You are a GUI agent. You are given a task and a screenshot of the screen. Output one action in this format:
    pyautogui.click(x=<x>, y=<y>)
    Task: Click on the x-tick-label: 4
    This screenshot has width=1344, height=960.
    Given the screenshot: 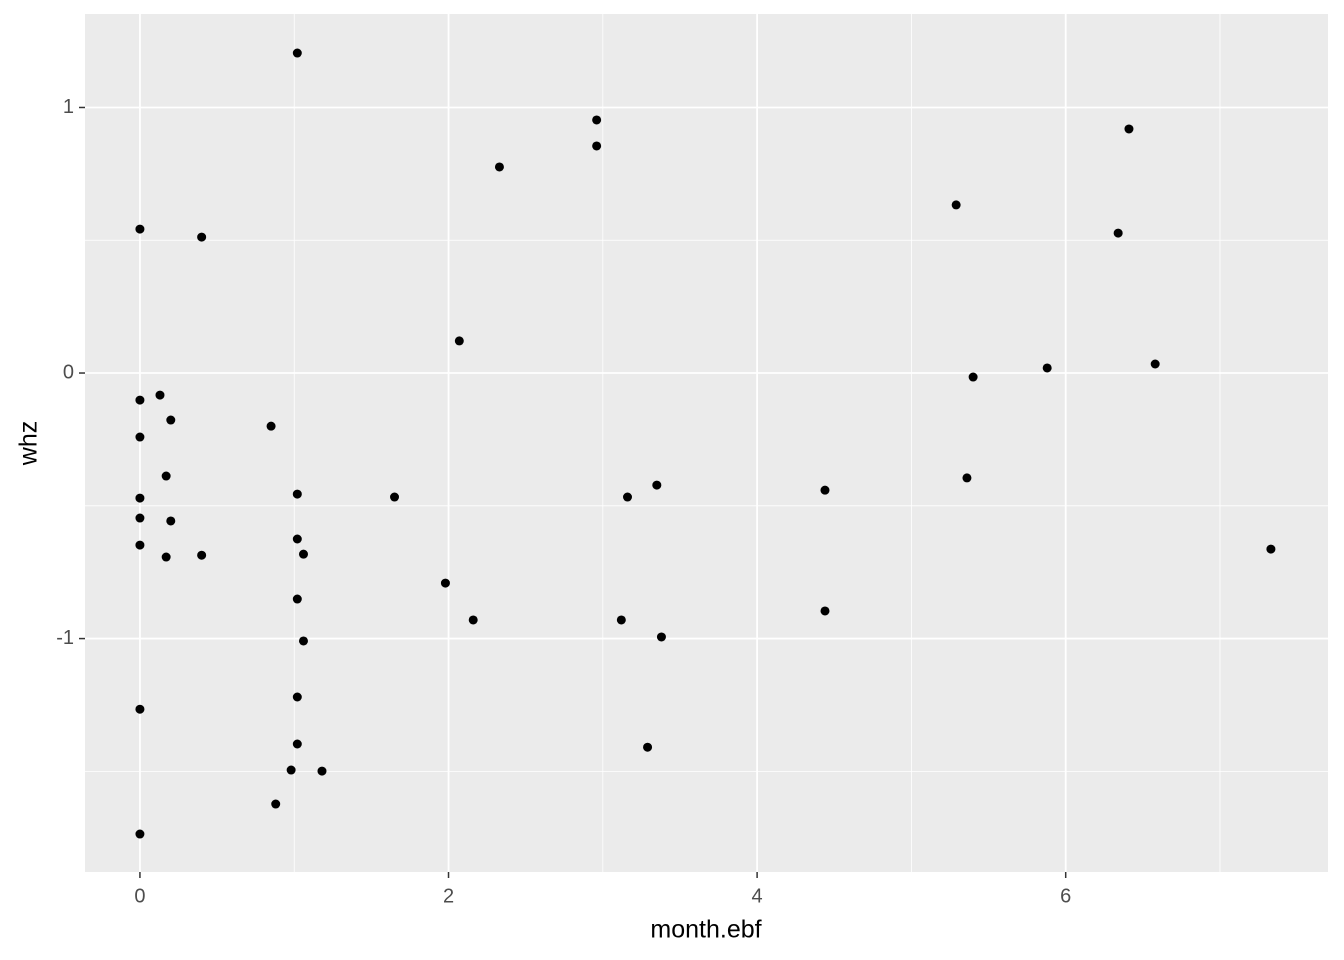 What is the action you would take?
    pyautogui.click(x=757, y=896)
    